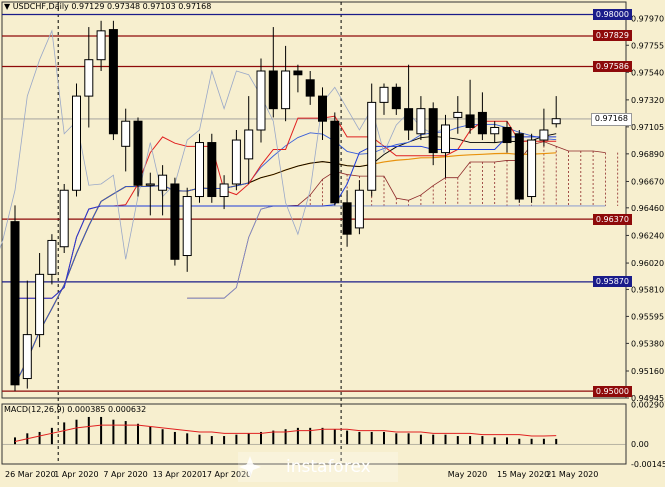  What do you see at coordinates (647, 316) in the screenshot?
I see `price-tick-label: 0.95595` at bounding box center [647, 316].